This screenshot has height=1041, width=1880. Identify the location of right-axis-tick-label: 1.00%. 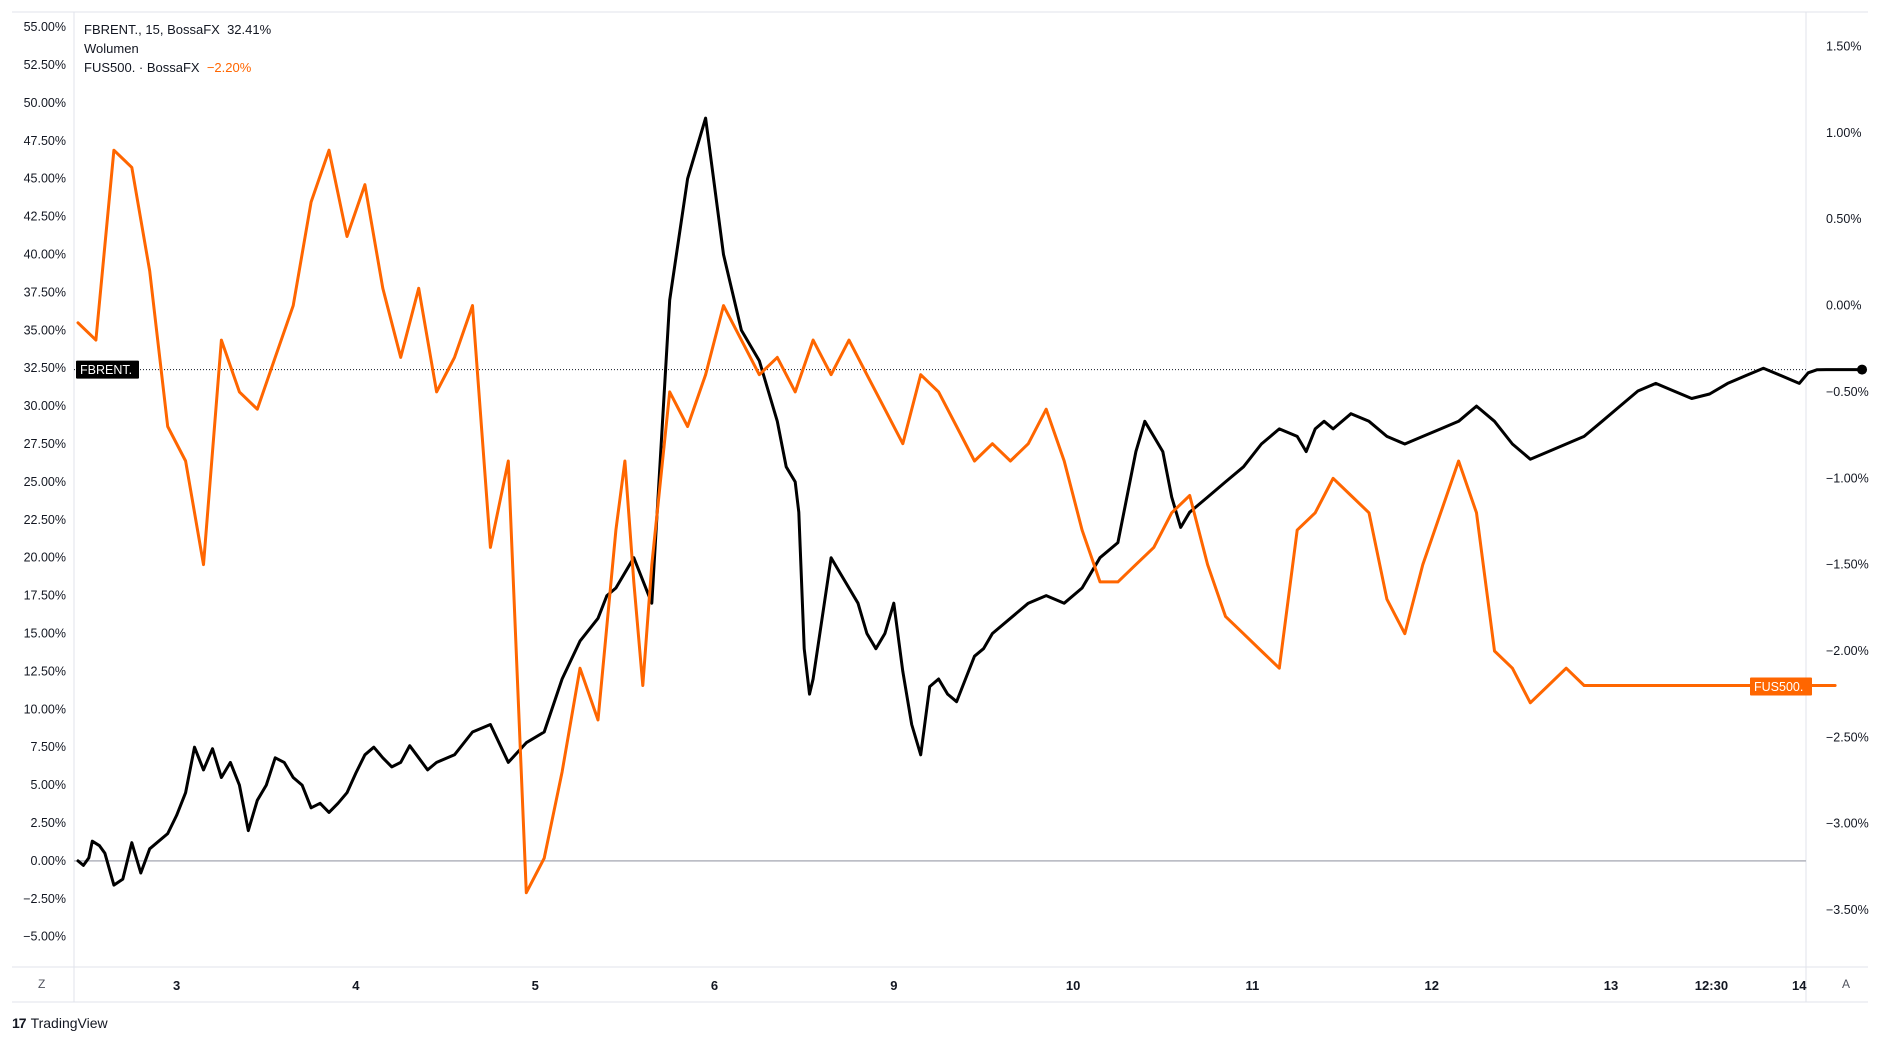
(1843, 133).